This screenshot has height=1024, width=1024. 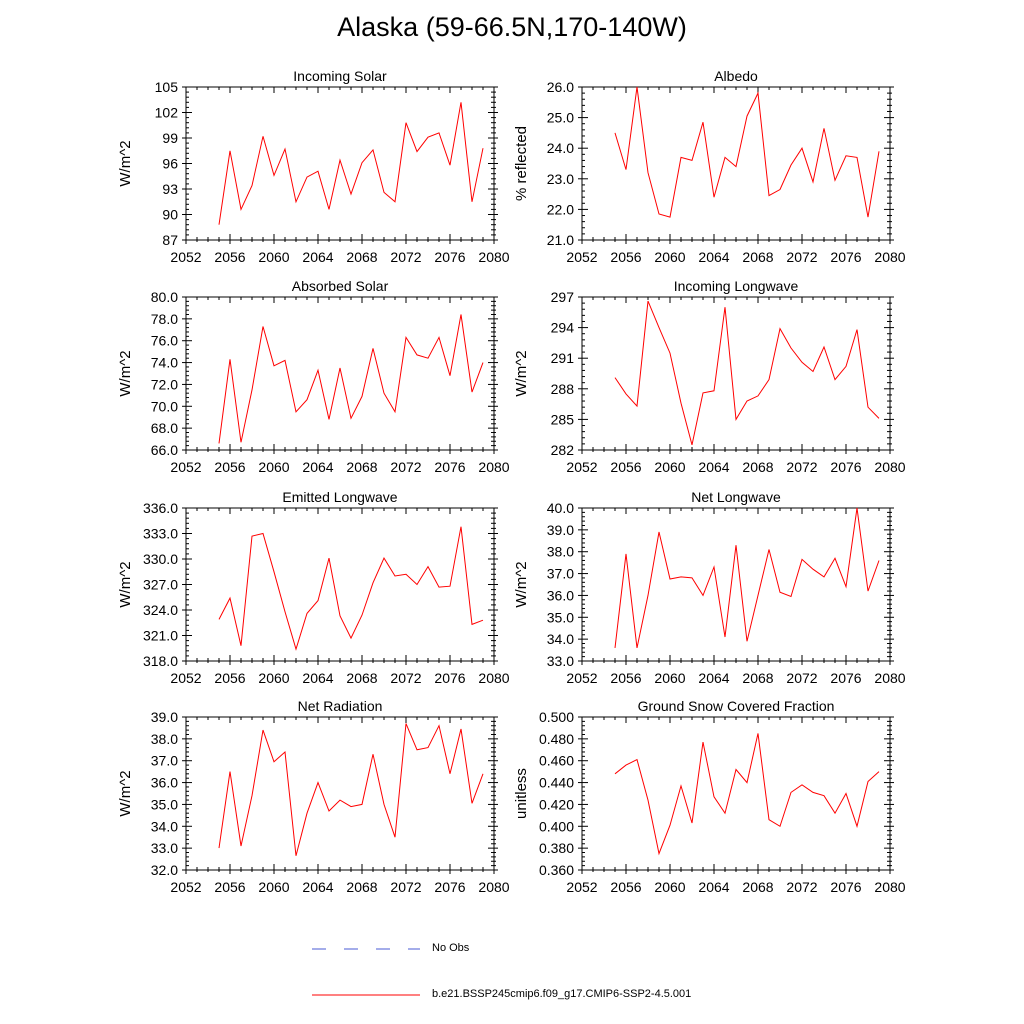 I want to click on y-tick-label: 25.0, so click(x=560, y=118).